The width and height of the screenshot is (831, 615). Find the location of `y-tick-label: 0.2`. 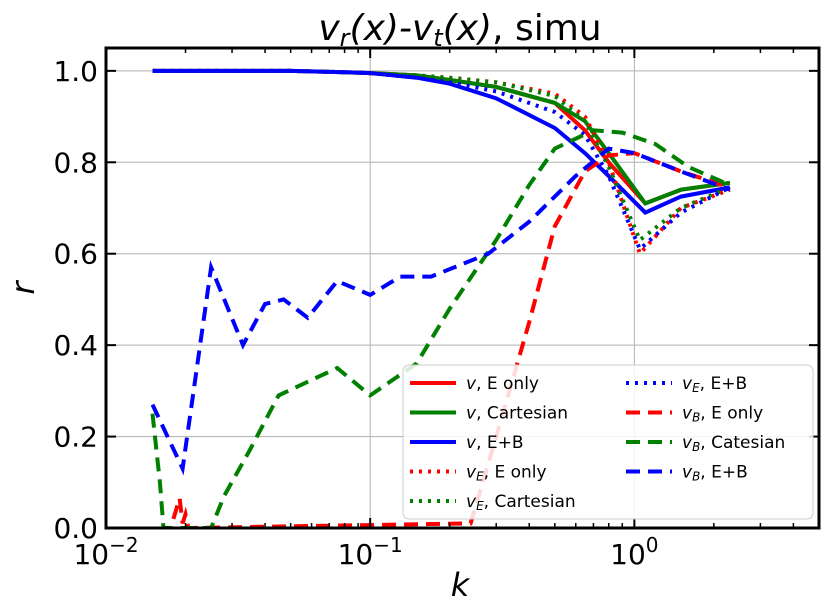

y-tick-label: 0.2 is located at coordinates (75, 437).